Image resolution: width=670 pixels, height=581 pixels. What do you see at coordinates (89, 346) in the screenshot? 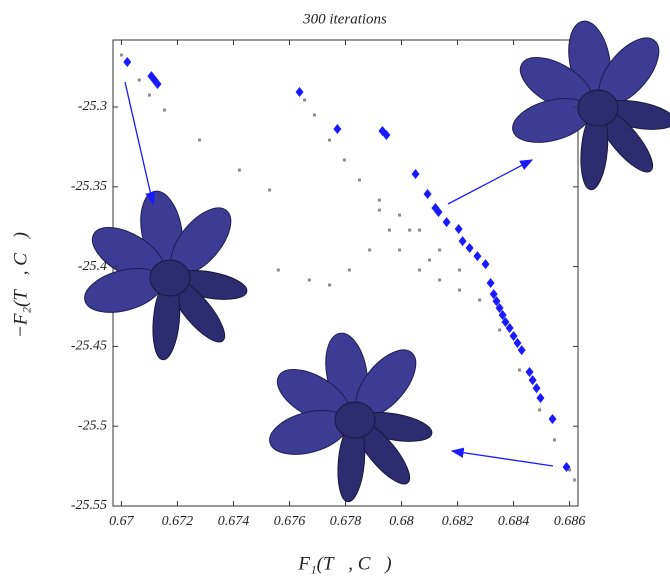
I see `y-tick-label: -25.45` at bounding box center [89, 346].